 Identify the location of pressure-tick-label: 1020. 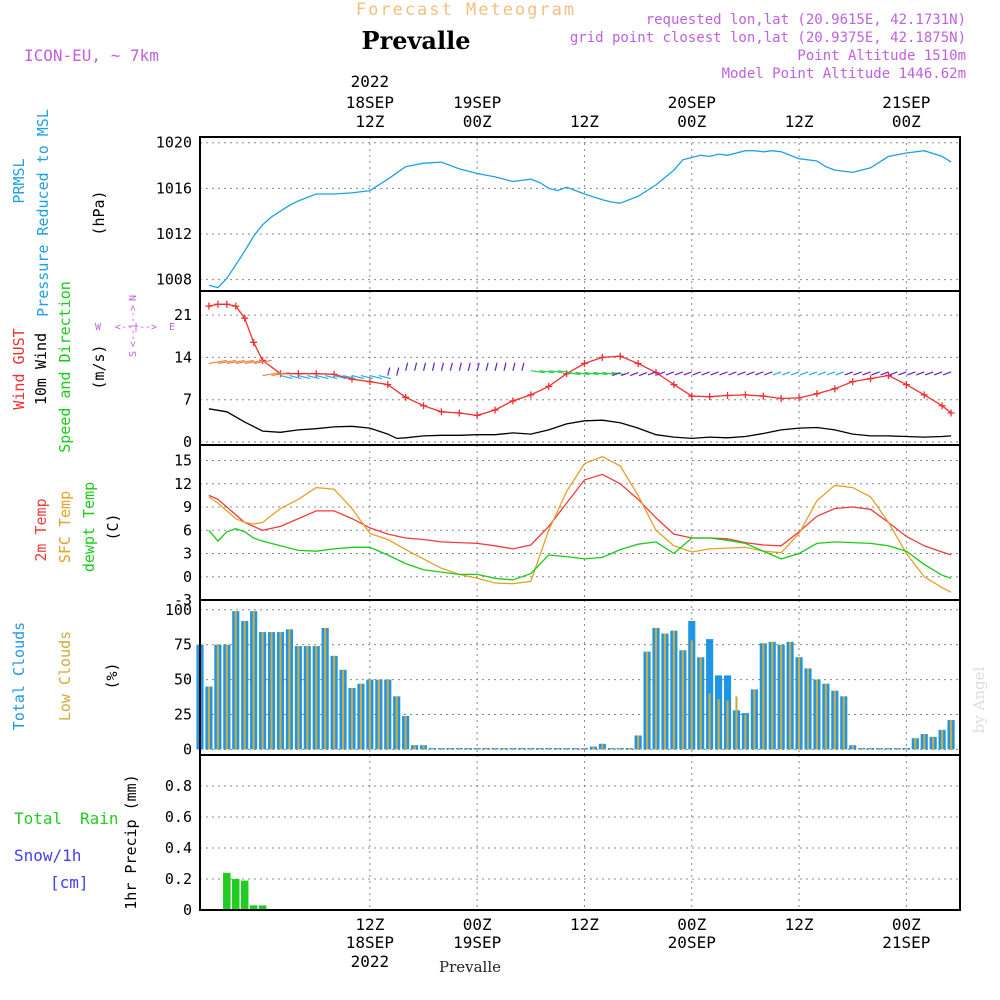
(174, 143).